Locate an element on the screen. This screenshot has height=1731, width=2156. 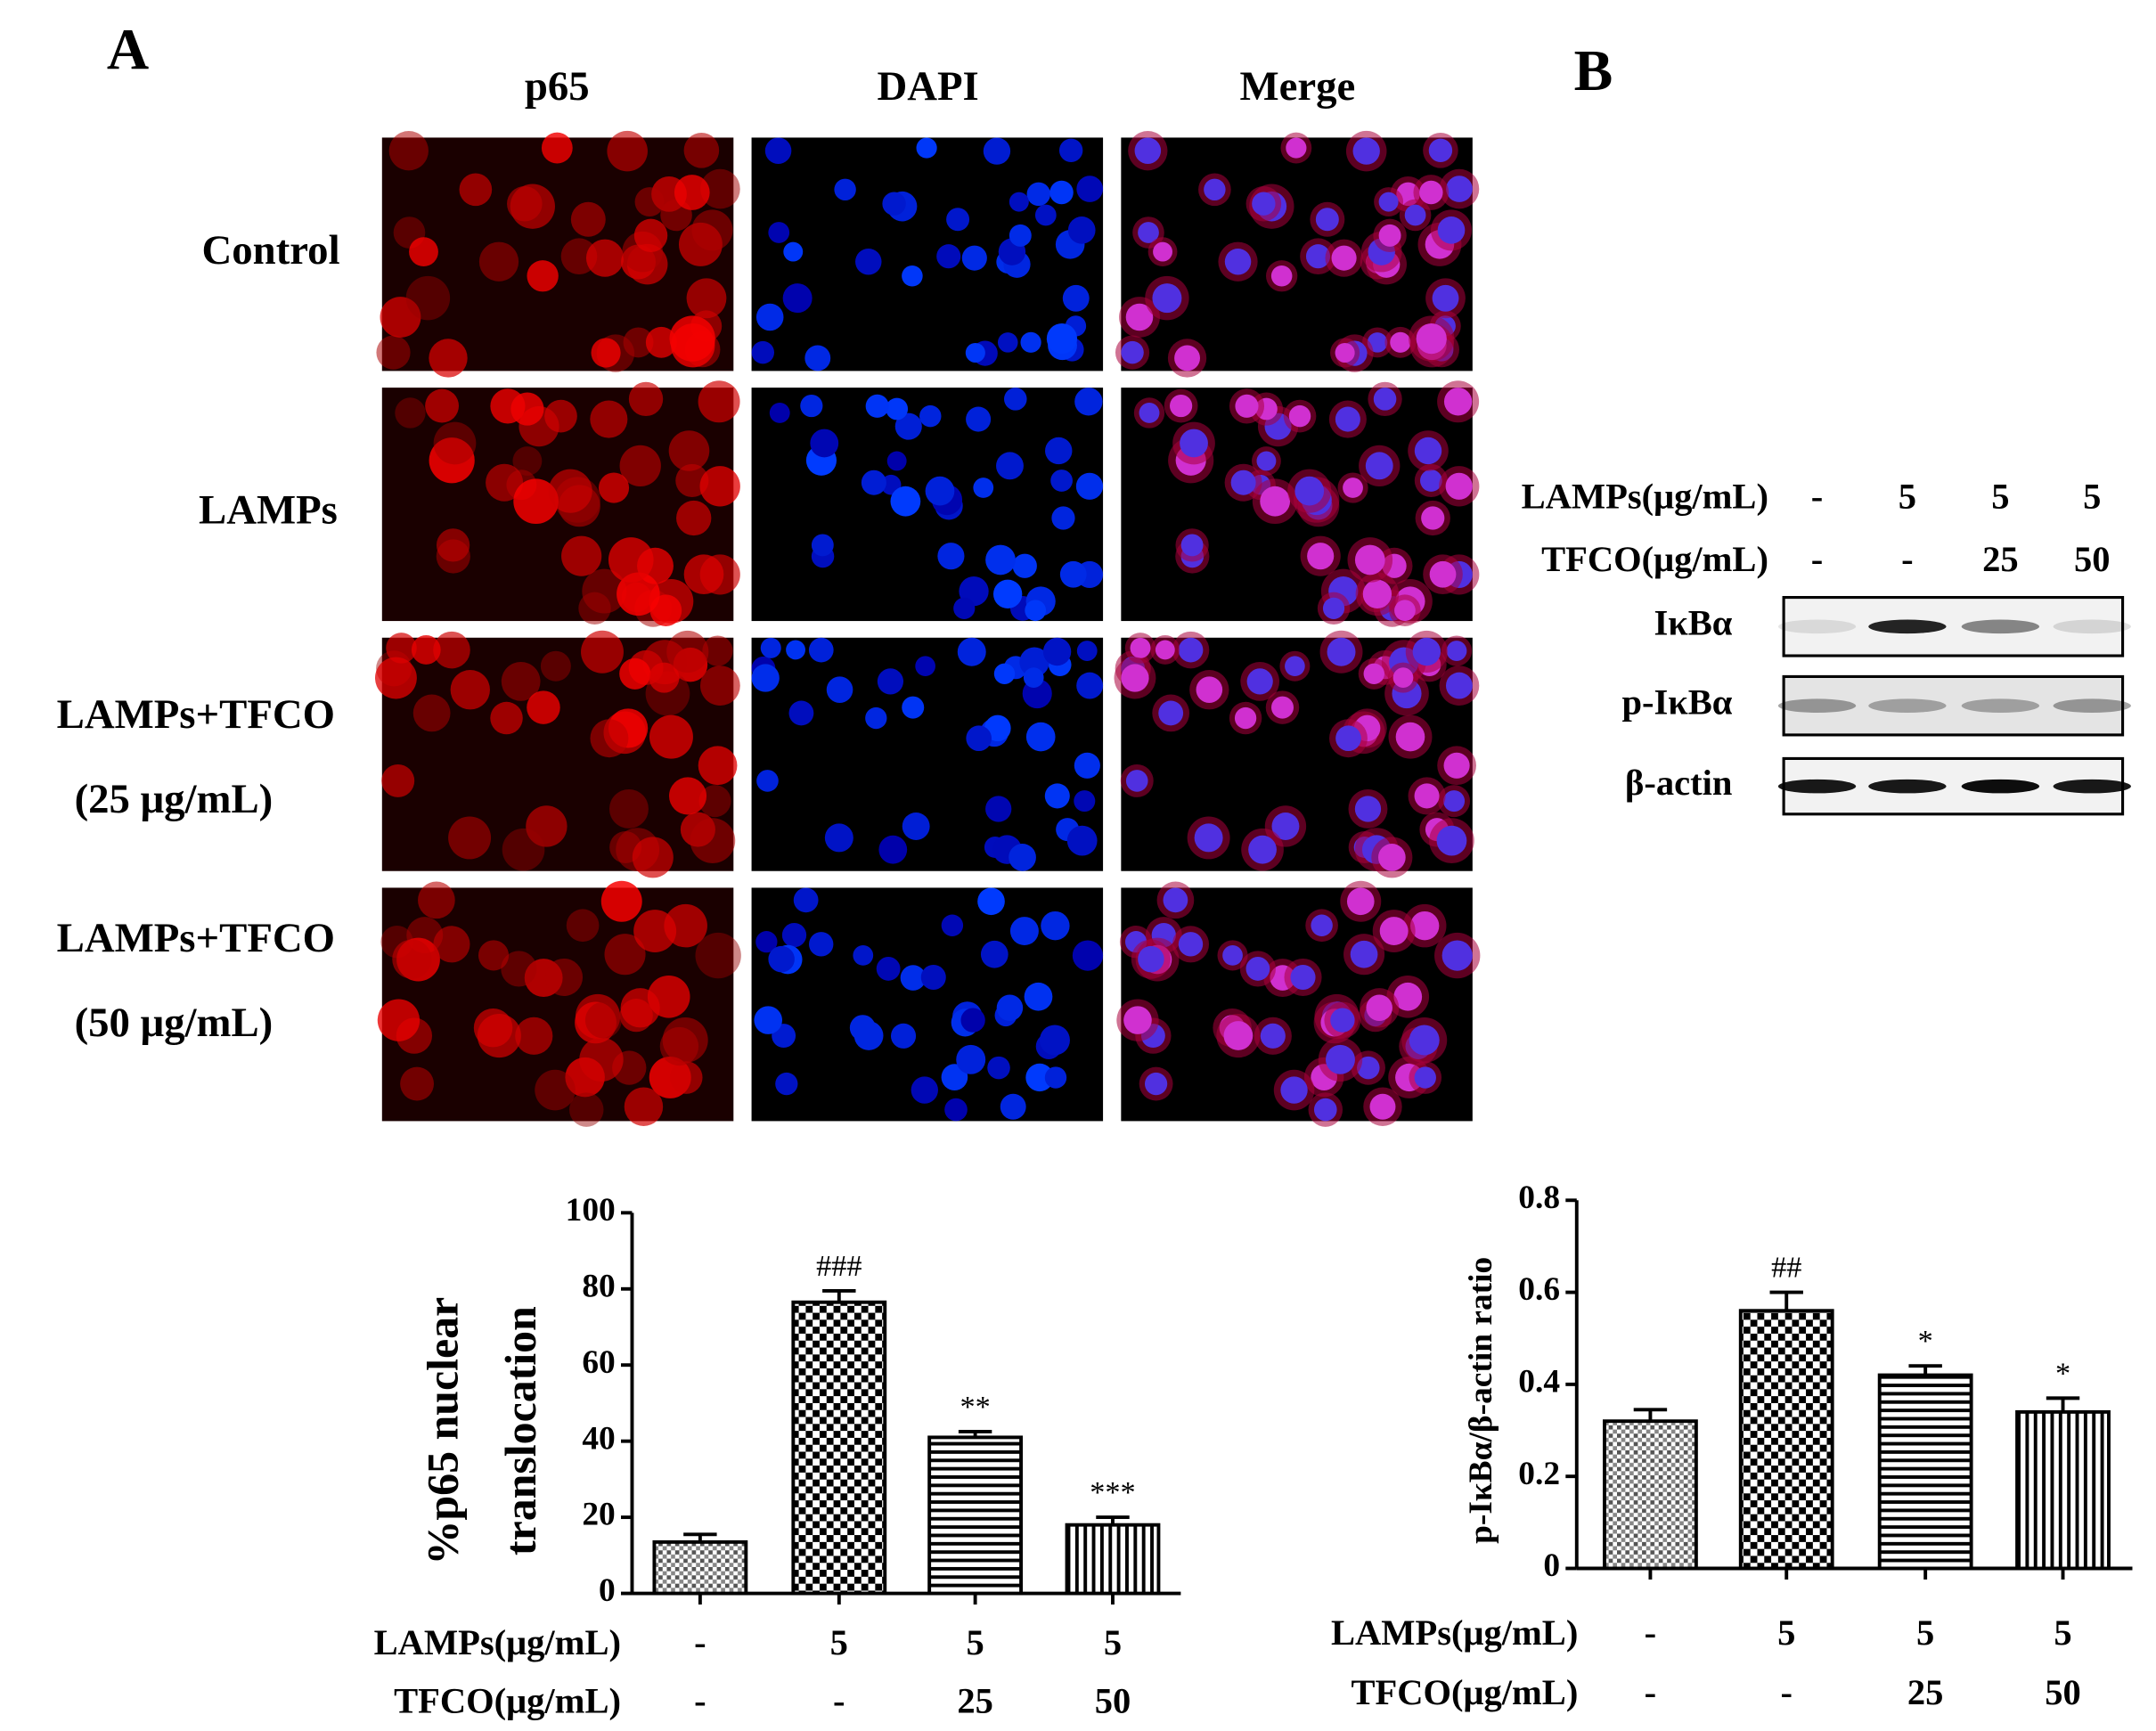
treatment-label: LAMPs(μg/mL) is located at coordinates (497, 1642).